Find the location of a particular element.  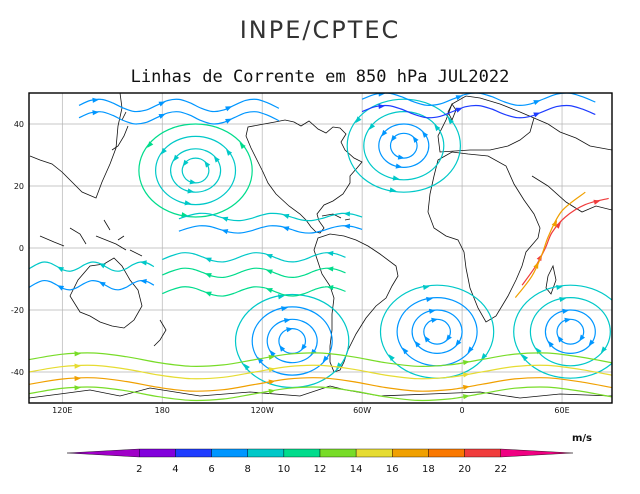

colorbar-label: 8 is located at coordinates (248, 469).